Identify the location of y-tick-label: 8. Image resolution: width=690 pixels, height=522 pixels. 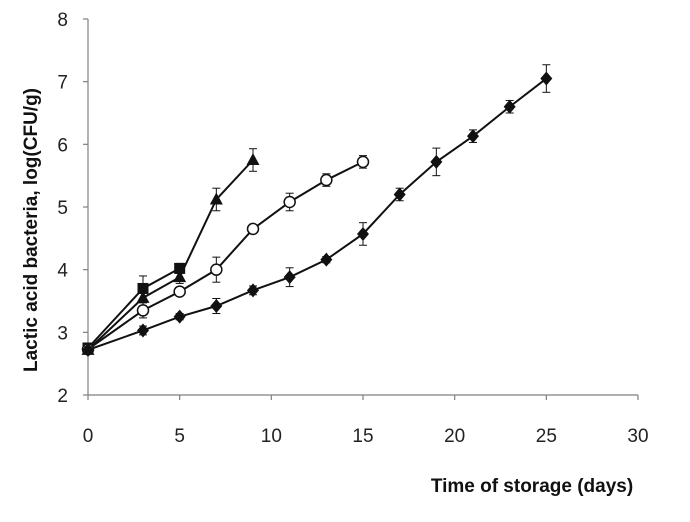
(62, 20).